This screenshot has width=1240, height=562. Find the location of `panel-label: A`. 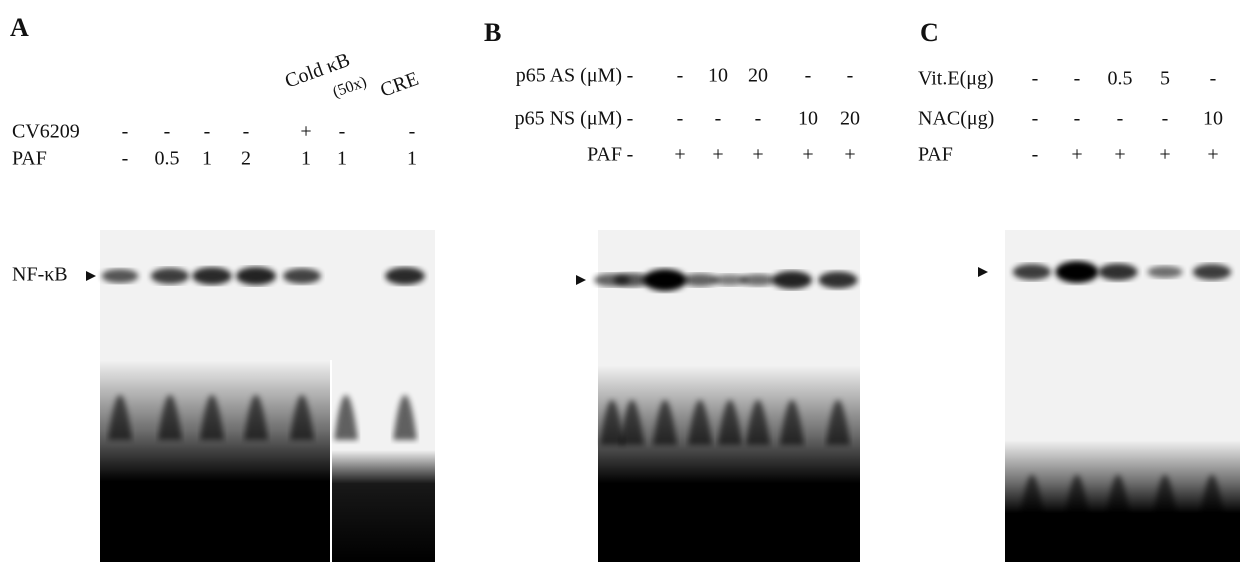

panel-label: A is located at coordinates (19, 27).